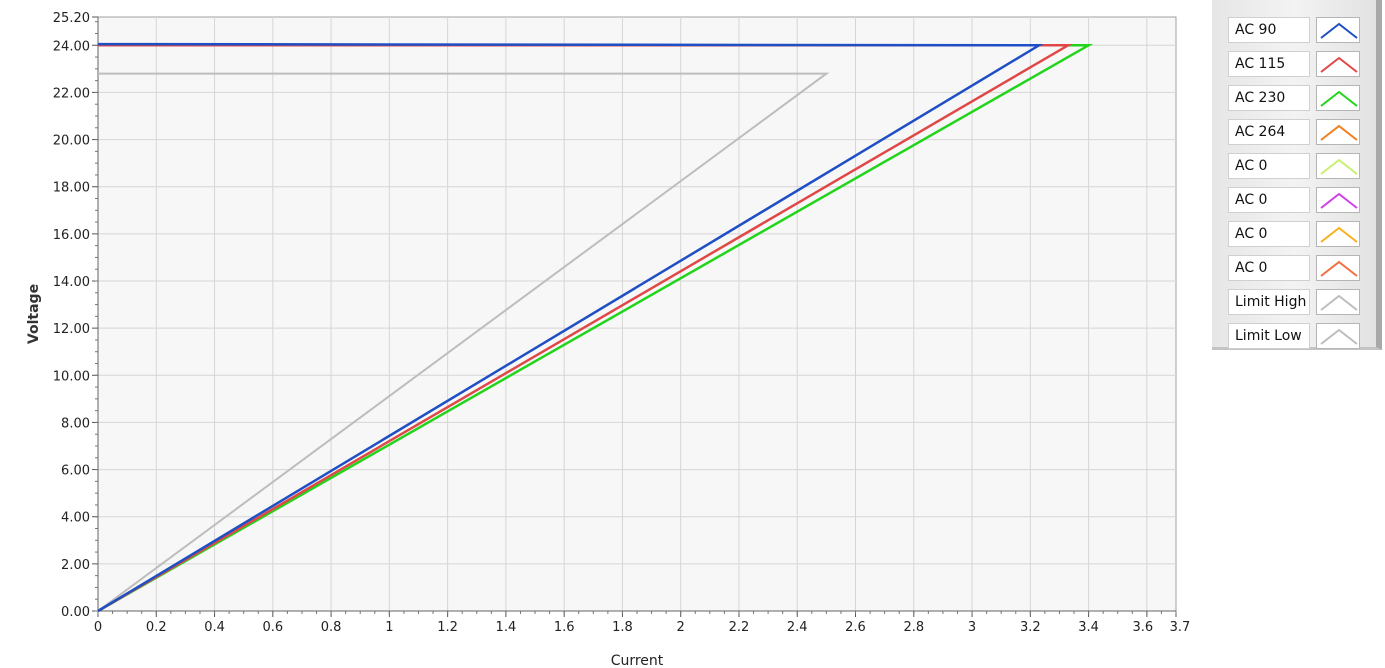  I want to click on y-axis-title: Voltage, so click(34, 314).